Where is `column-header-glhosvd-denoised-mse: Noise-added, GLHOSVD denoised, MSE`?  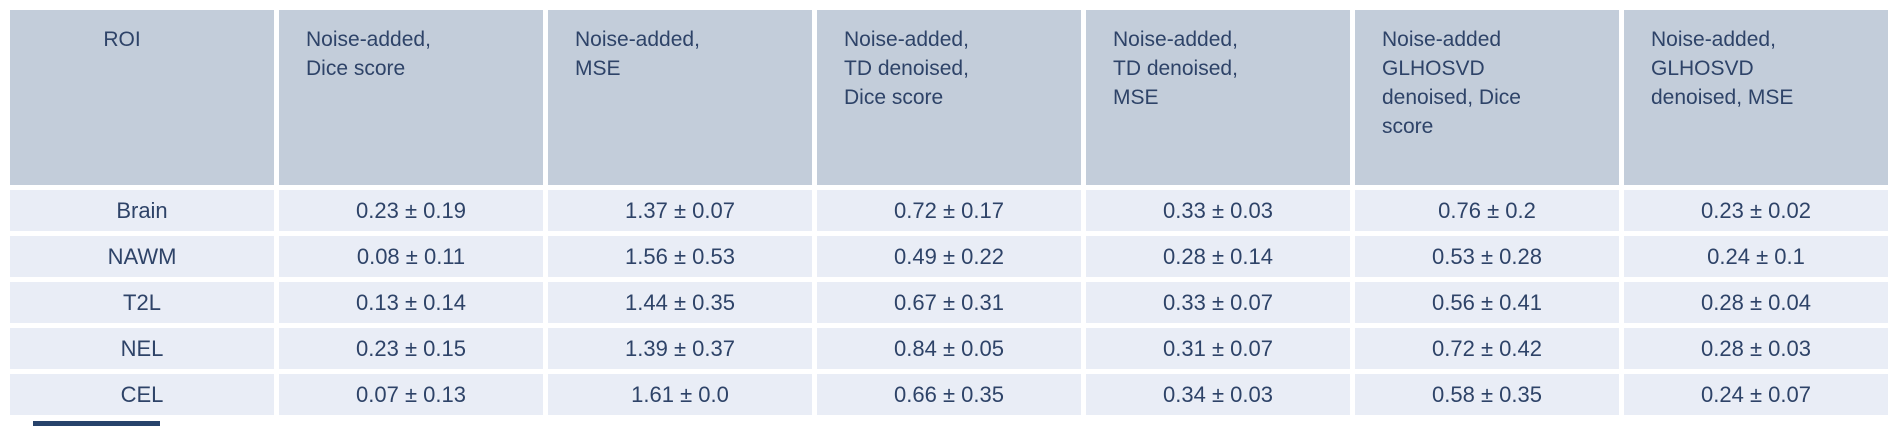
column-header-glhosvd-denoised-mse: Noise-added, GLHOSVD denoised, MSE is located at coordinates (1756, 97).